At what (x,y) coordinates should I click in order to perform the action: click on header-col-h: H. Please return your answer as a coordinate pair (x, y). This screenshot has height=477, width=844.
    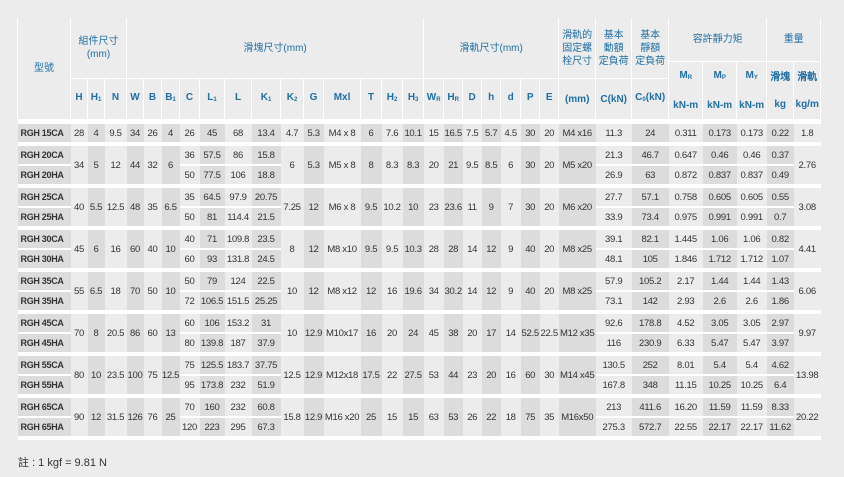
    Looking at the image, I should click on (79, 99).